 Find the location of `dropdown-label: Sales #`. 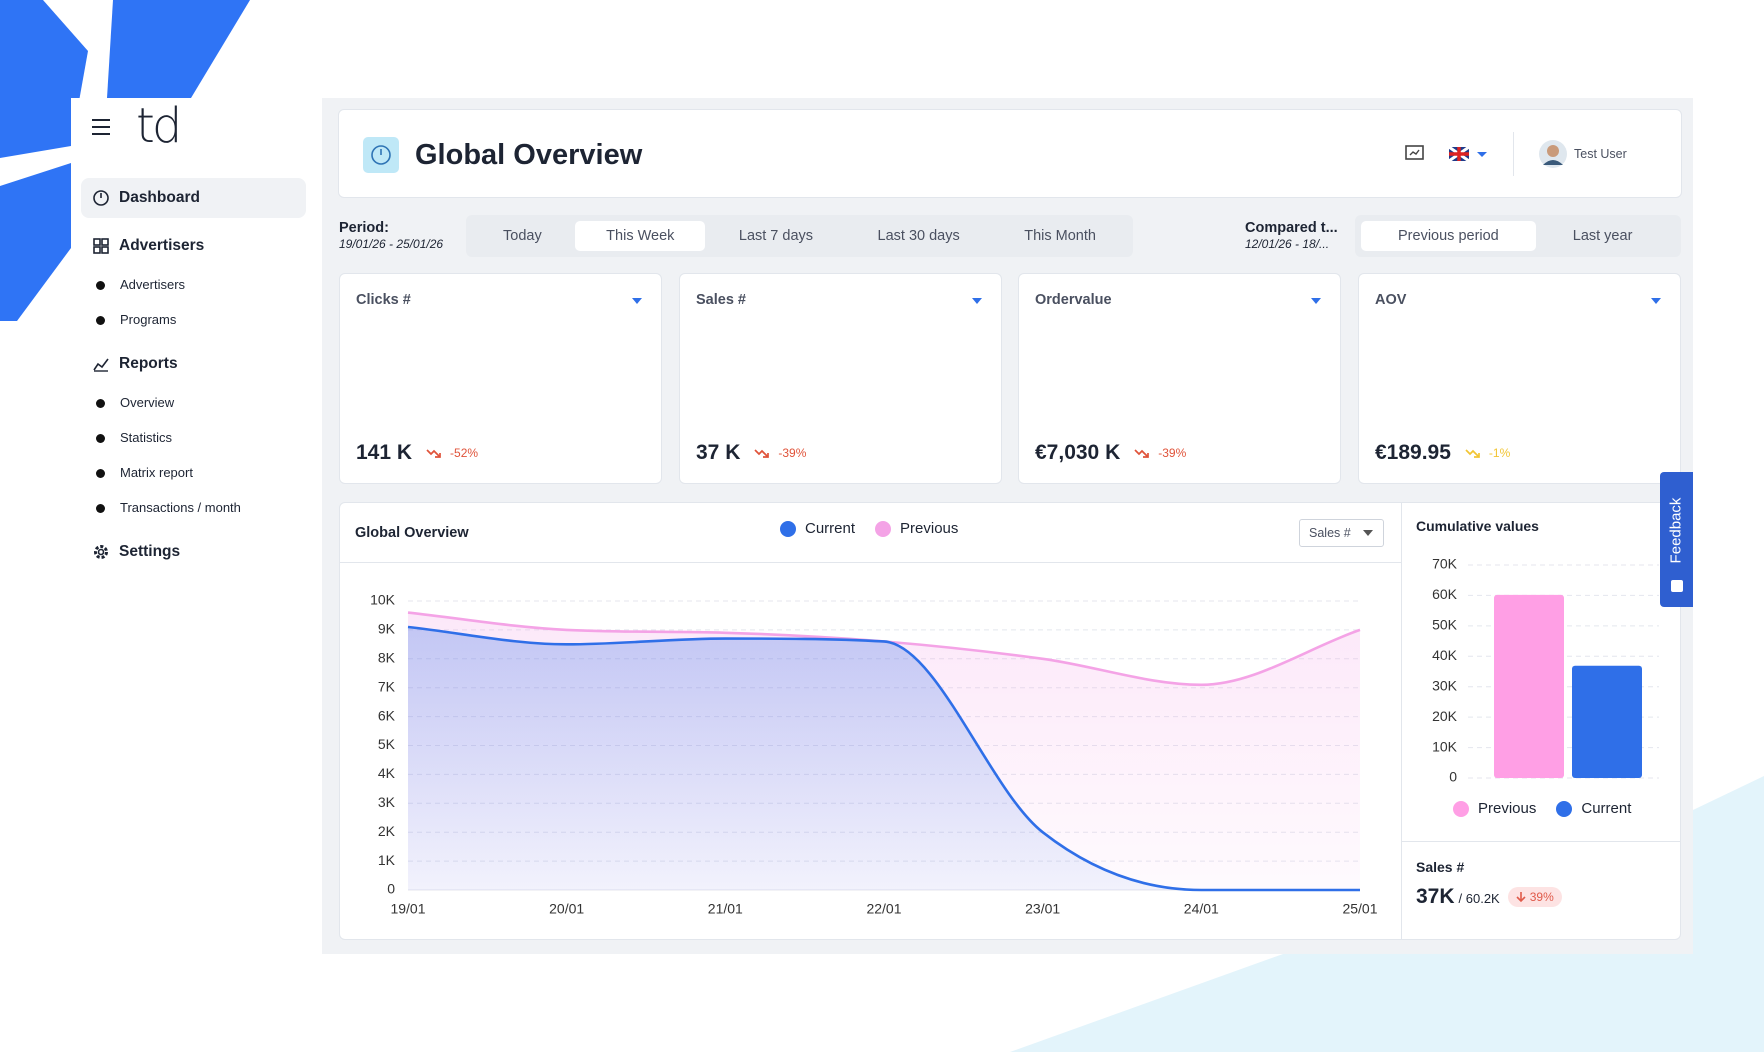

dropdown-label: Sales # is located at coordinates (1330, 533).